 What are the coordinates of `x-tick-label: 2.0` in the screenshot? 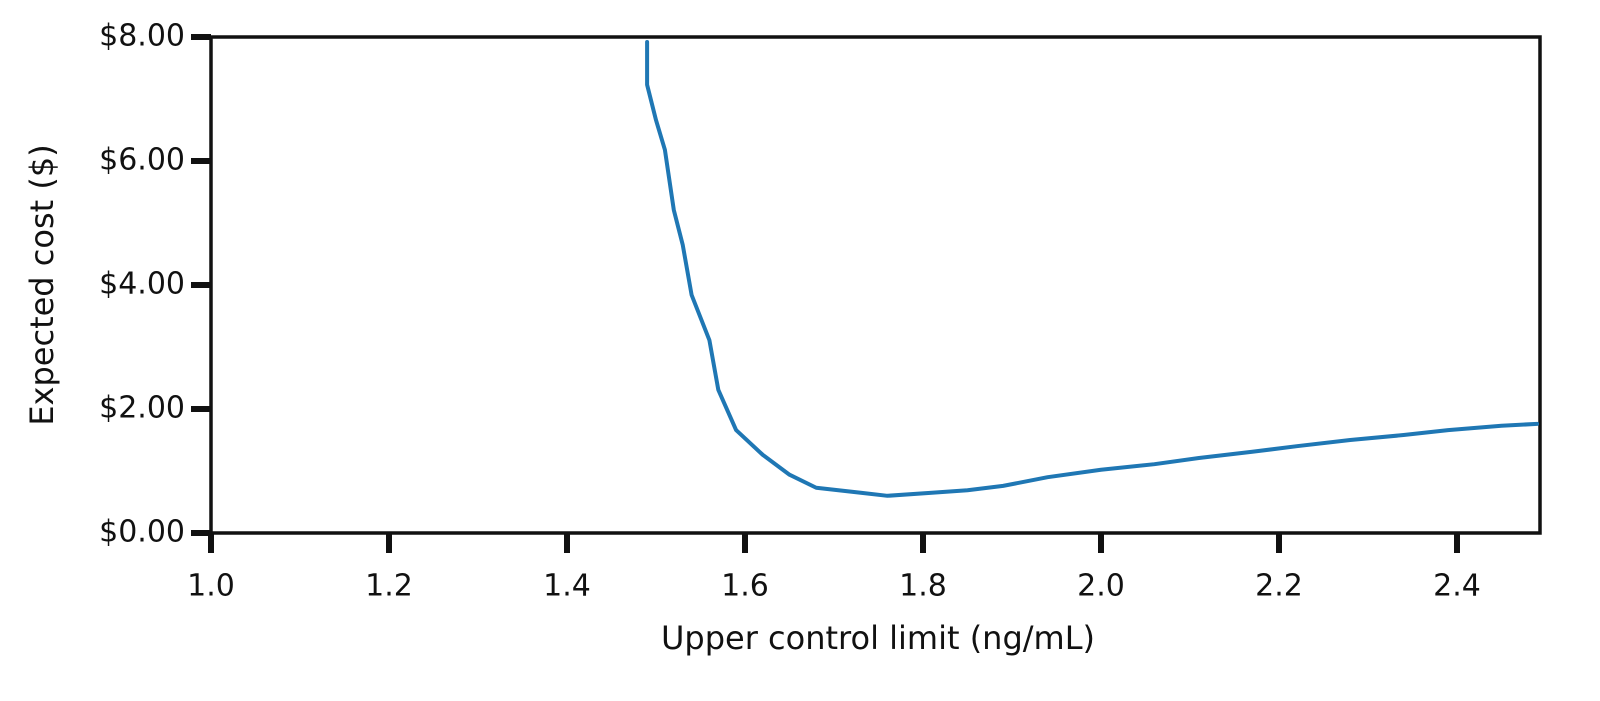 It's located at (1101, 586).